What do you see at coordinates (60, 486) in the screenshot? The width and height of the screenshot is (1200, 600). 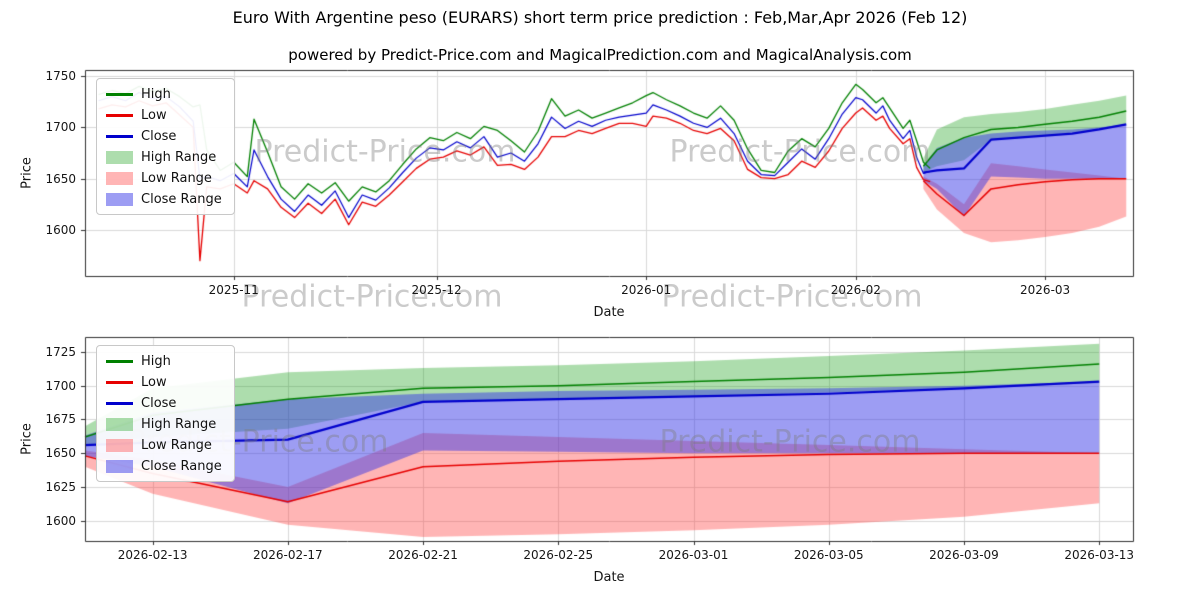 I see `y-tick-label: 1625` at bounding box center [60, 486].